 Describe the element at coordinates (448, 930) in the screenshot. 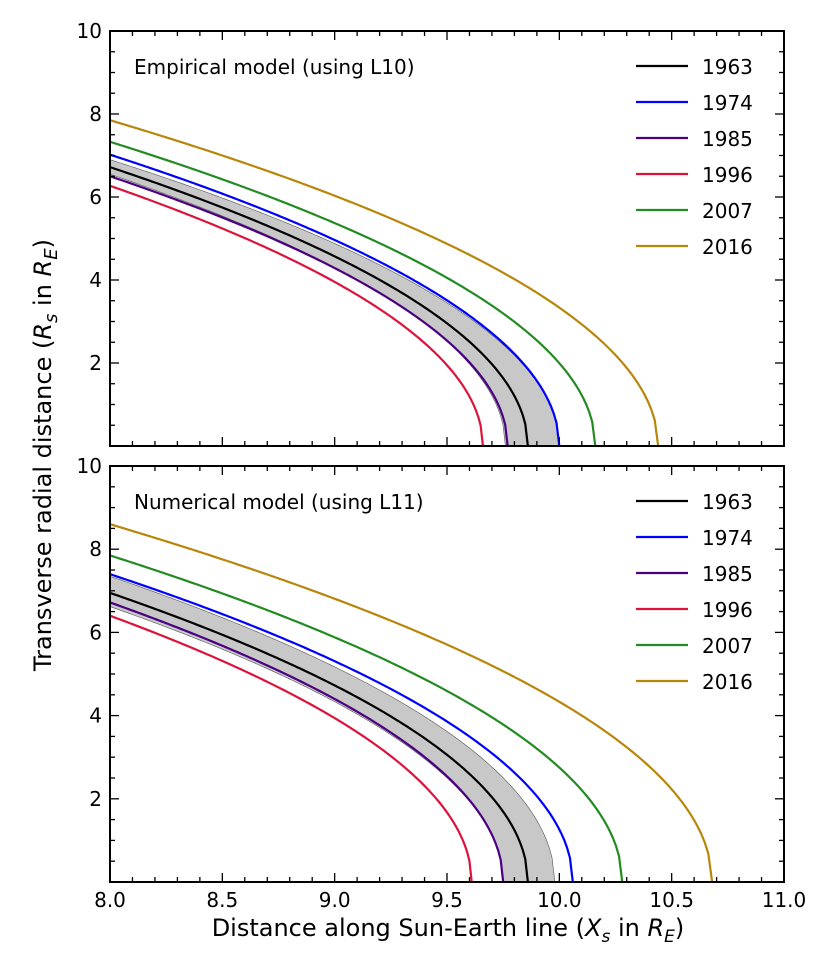

I see `x-axis-title: Distance along Sun-Earth line (Xs in RE)` at that location.